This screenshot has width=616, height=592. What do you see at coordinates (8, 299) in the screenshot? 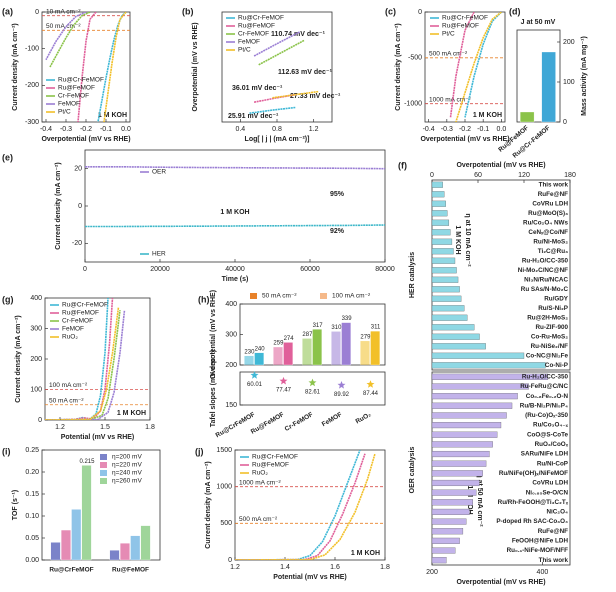
I see `panel-label: (g)` at bounding box center [8, 299].